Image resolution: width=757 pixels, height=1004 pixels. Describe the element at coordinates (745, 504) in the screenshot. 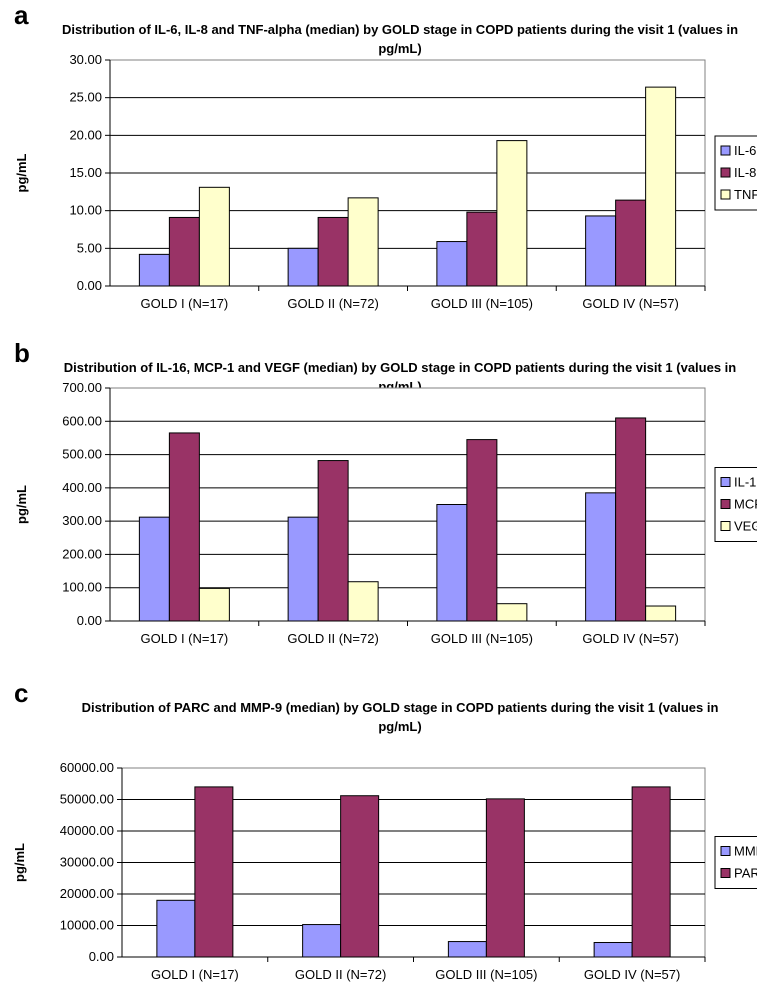

I see `legend-label: MCP-1` at that location.